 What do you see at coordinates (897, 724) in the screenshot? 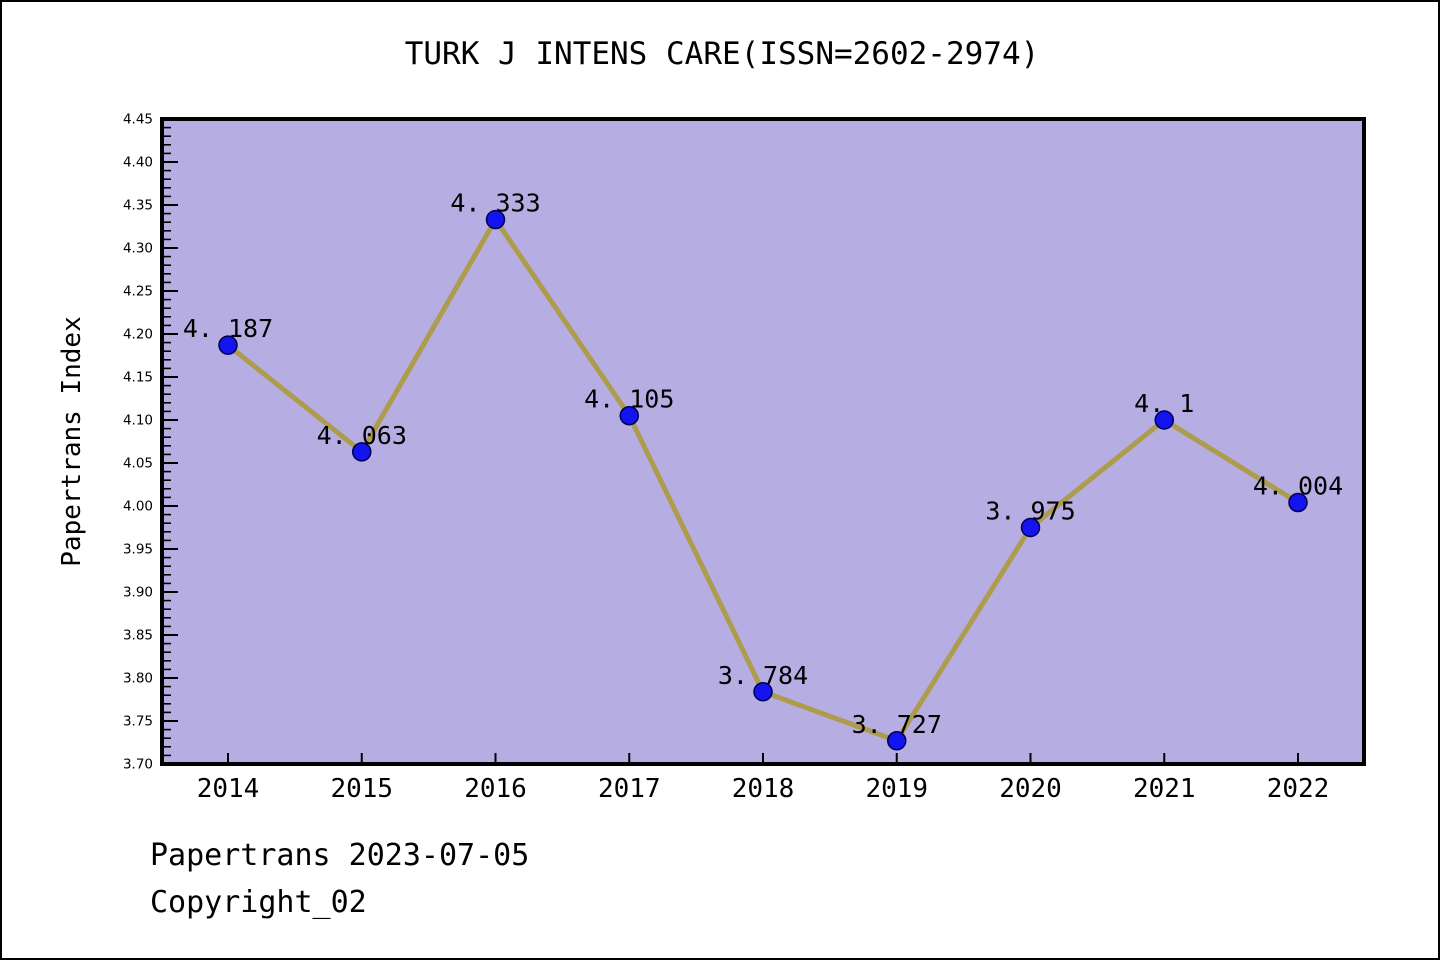
I see `data-point-label: 3. 727` at bounding box center [897, 724].